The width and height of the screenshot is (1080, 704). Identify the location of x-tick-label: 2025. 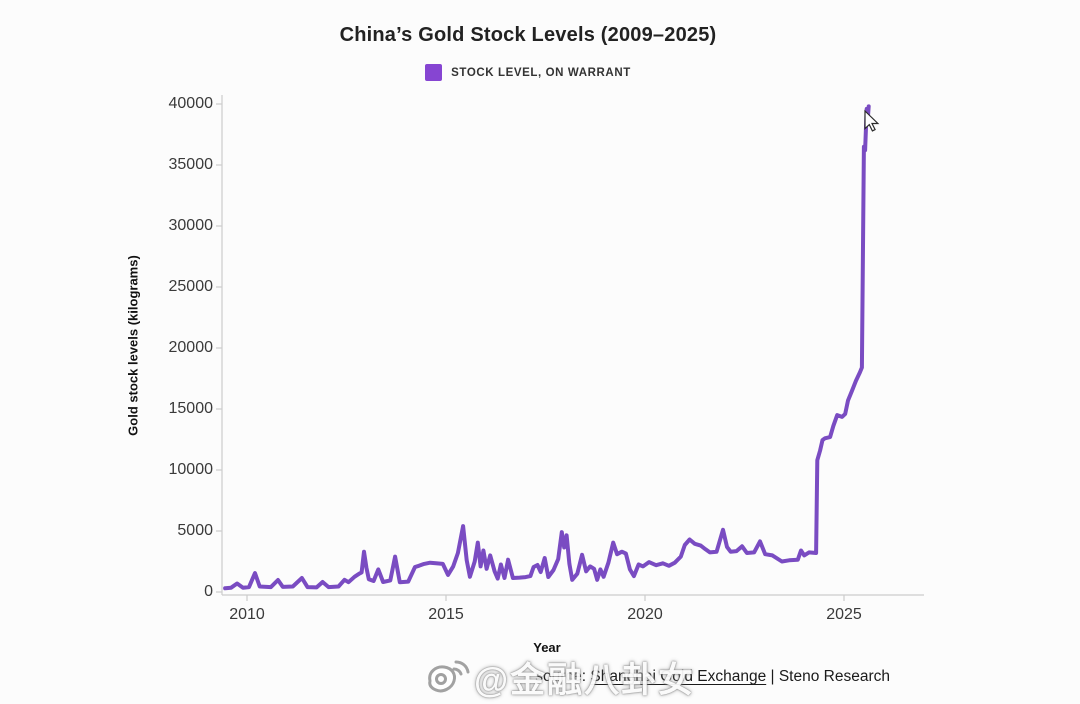
(844, 614).